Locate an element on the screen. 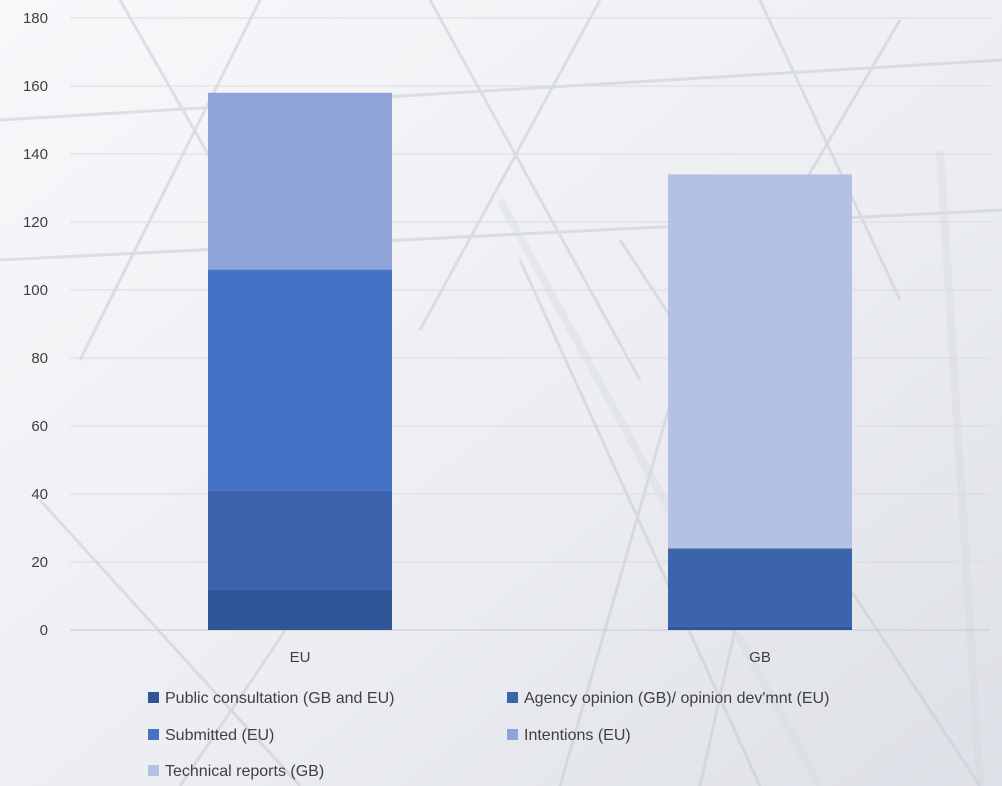 The width and height of the screenshot is (1002, 786). y-axis: 0 20 40 60 80 100 120 140 160 180 is located at coordinates (35, 324).